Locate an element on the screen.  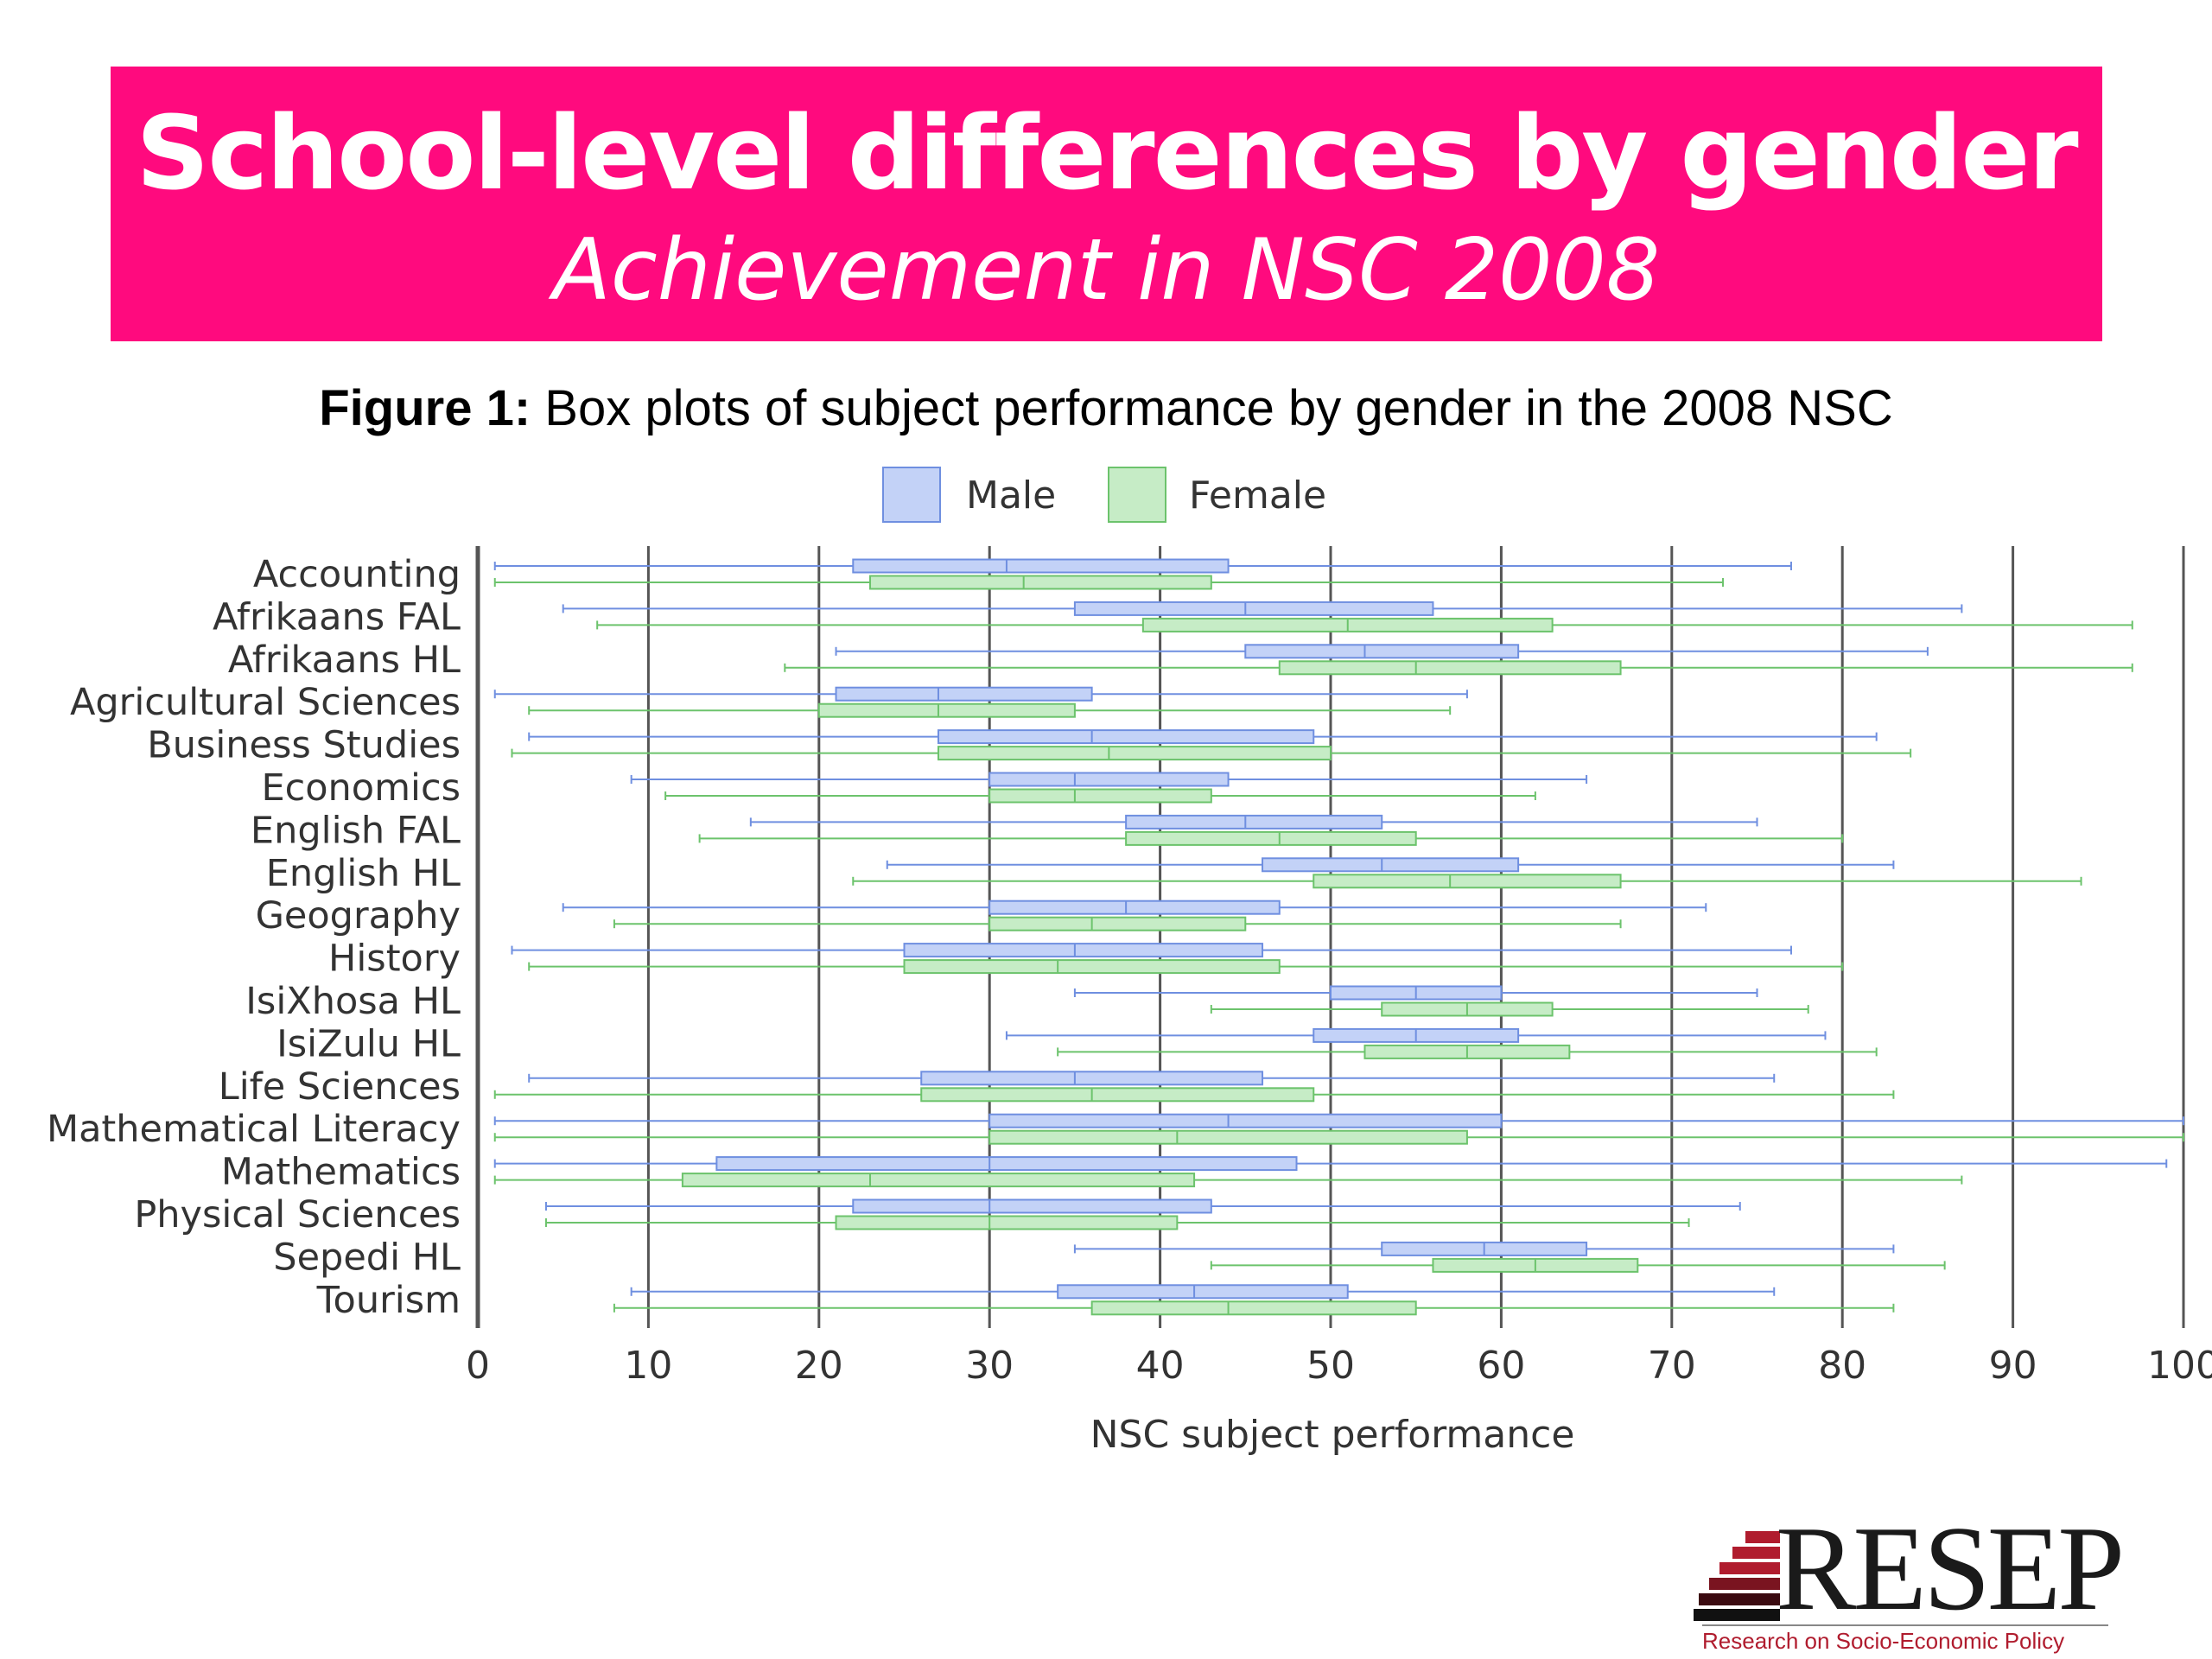
x-tick-label: 30 is located at coordinates (990, 1366).